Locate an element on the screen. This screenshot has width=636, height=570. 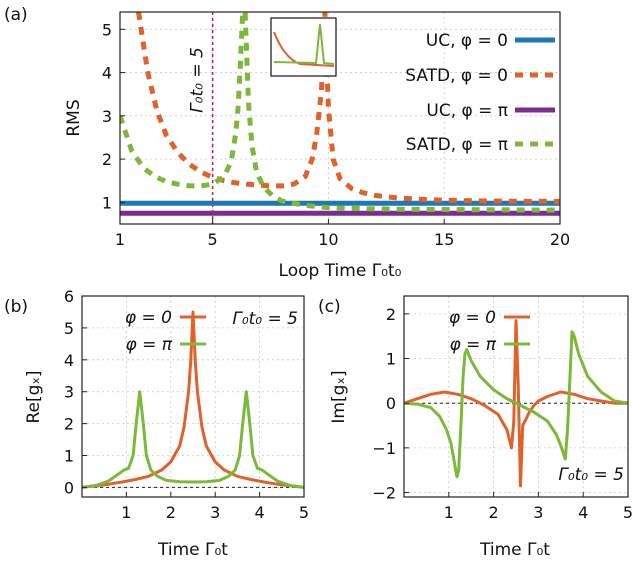
x-tick-label: 10 is located at coordinates (328, 239).